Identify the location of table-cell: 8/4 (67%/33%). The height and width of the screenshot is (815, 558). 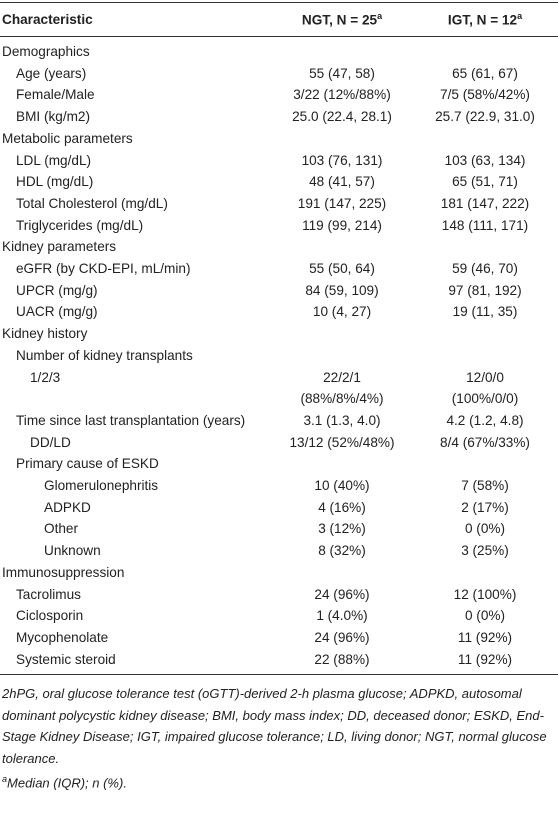
(485, 443).